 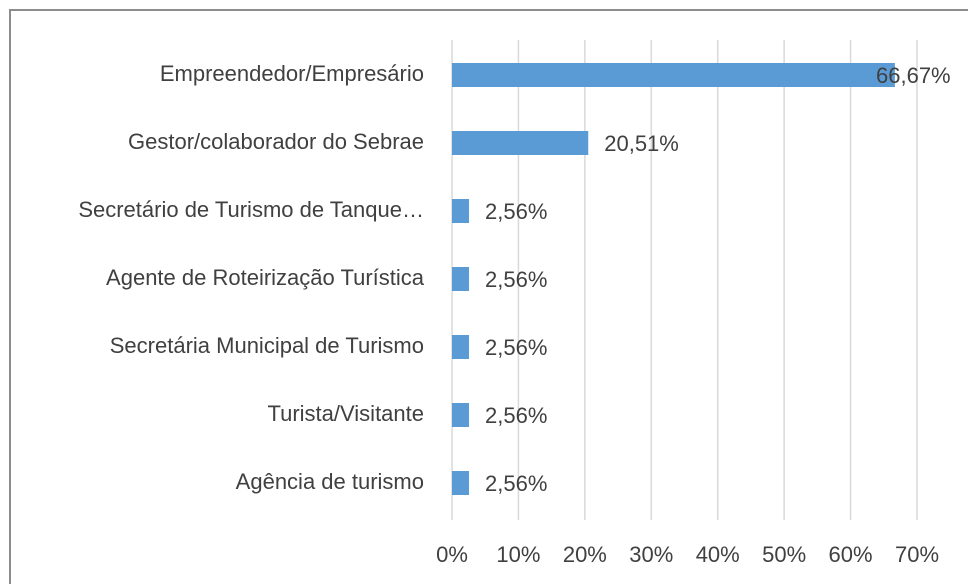 I want to click on x-tick-label: 20%, so click(x=585, y=554).